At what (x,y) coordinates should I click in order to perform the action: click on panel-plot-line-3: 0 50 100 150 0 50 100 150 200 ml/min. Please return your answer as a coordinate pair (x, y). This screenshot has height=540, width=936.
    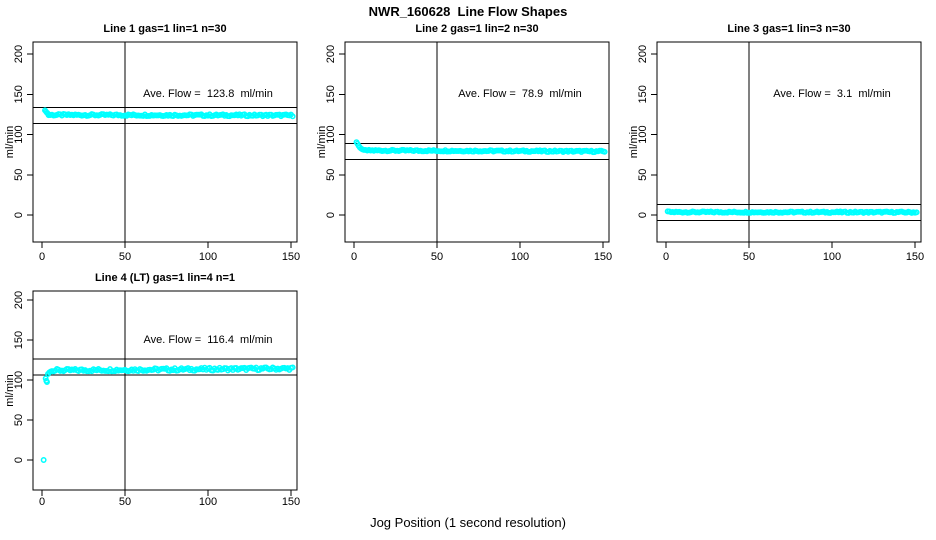
    Looking at the image, I should click on (776, 152).